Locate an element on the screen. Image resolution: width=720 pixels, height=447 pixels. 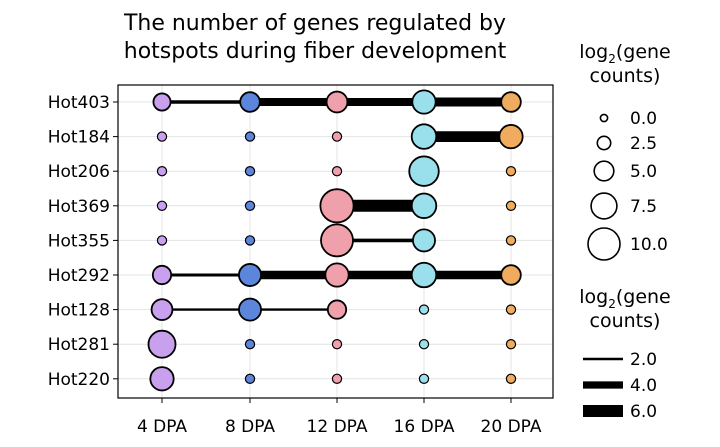
width-legend-label-1: 4.0 is located at coordinates (643, 386).